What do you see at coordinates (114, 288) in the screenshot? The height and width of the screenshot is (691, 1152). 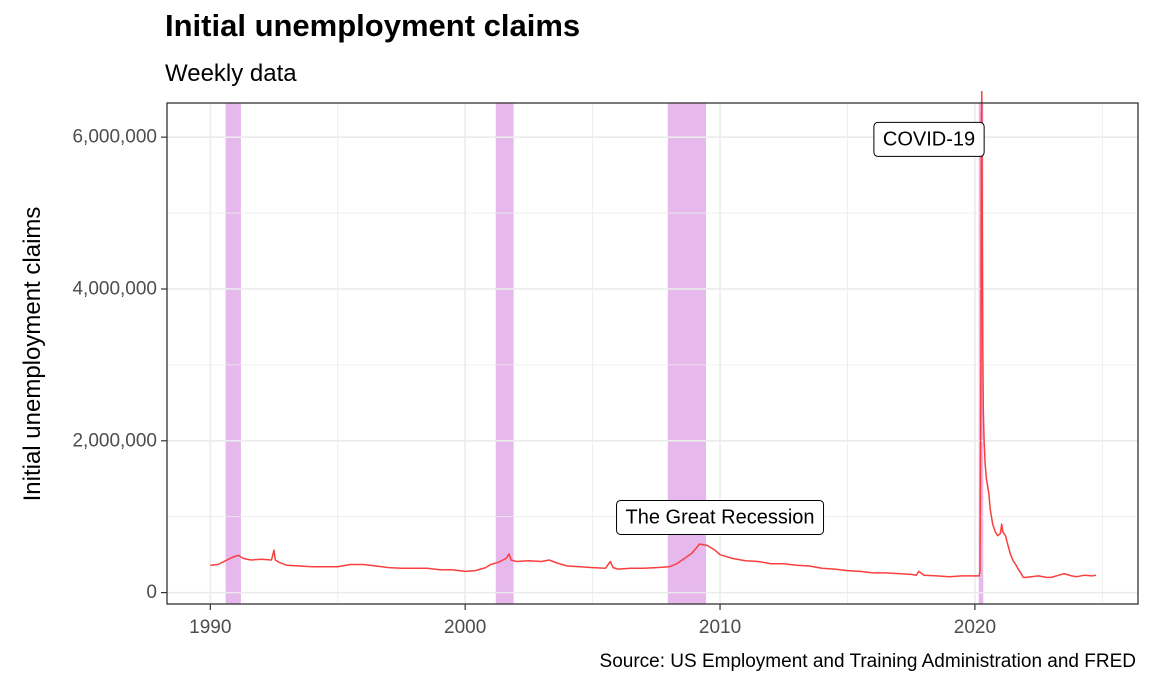 I see `y-tick-label: 4,000,000` at bounding box center [114, 288].